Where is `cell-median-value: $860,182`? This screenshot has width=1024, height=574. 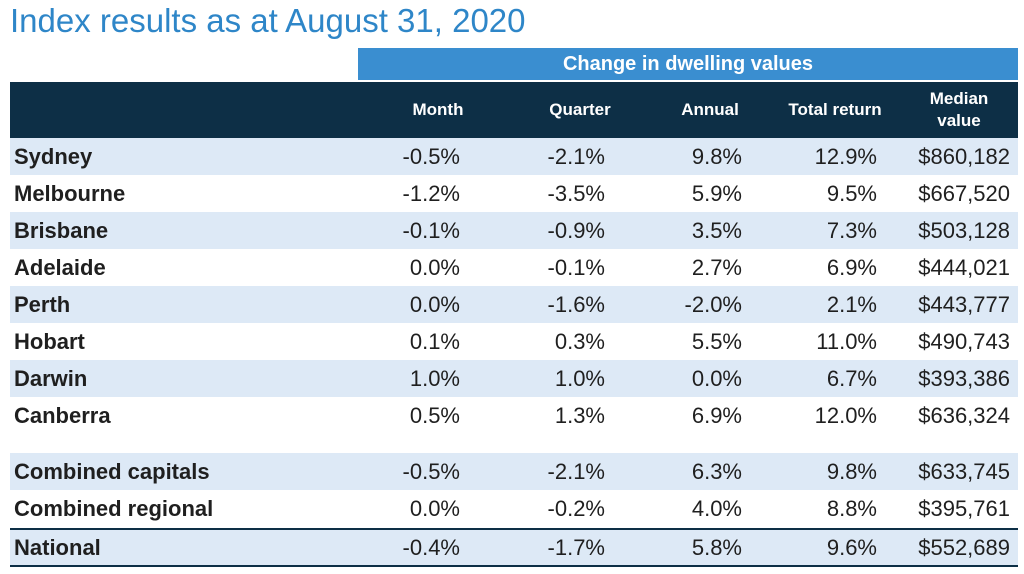
cell-median-value: $860,182 is located at coordinates (964, 156).